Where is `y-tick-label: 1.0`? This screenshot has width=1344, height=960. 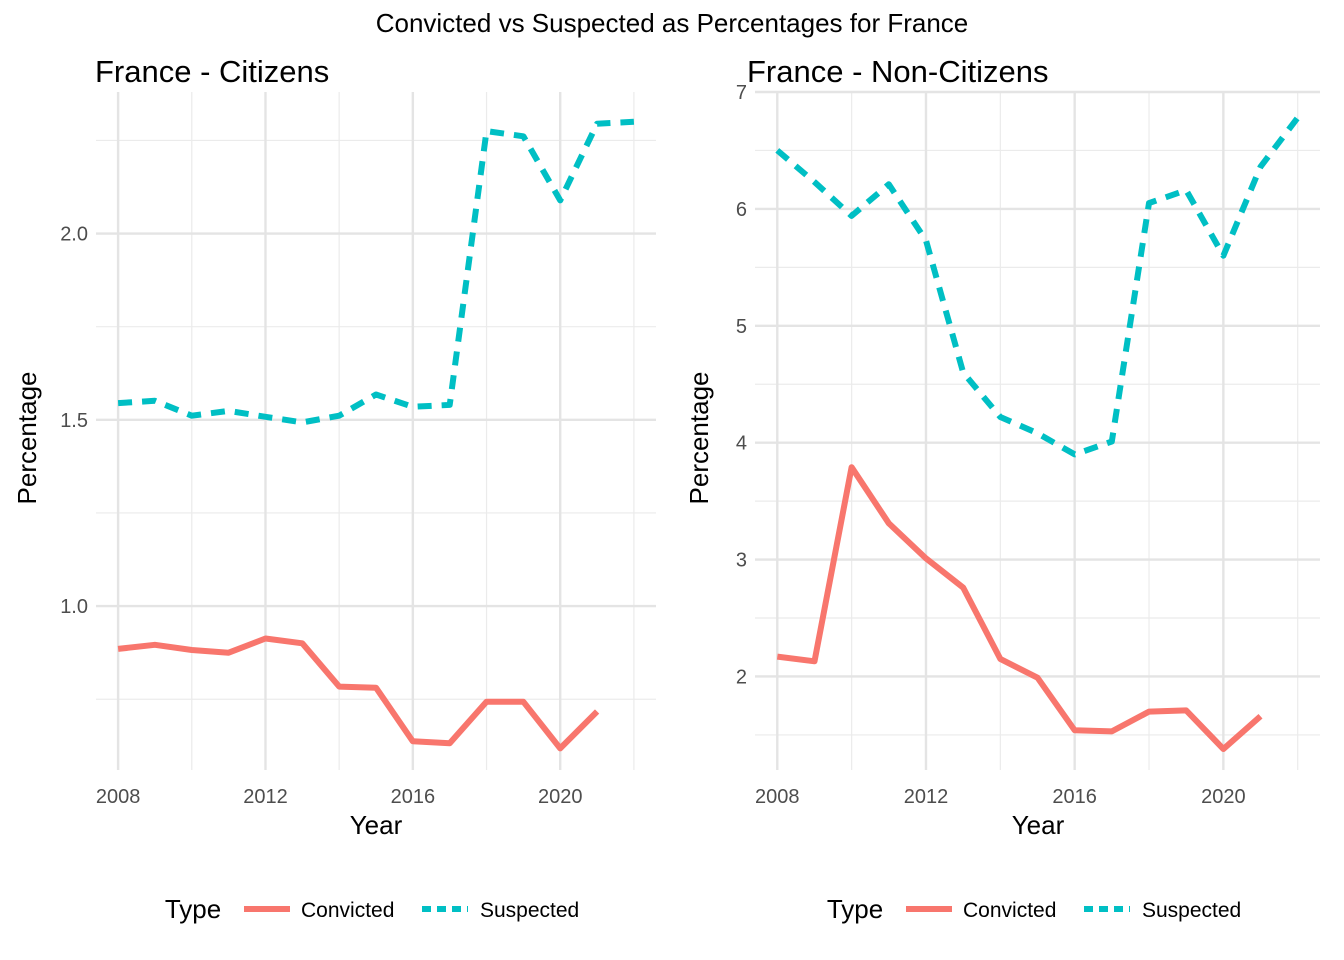 y-tick-label: 1.0 is located at coordinates (74, 607).